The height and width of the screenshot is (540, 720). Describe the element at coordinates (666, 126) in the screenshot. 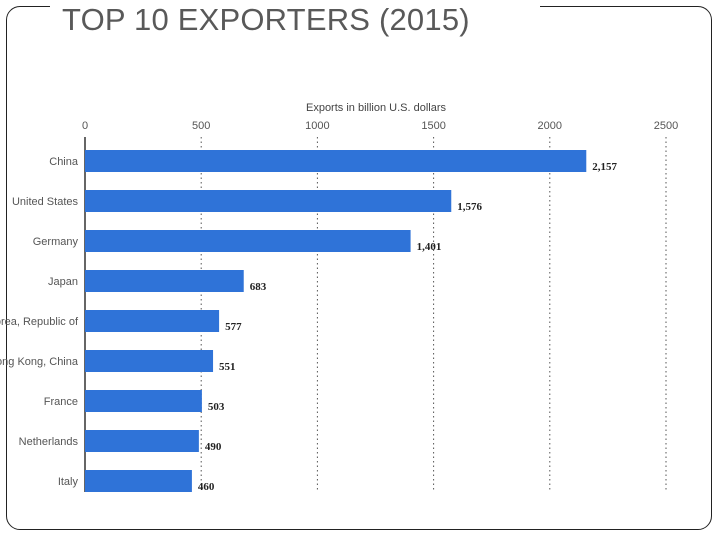

I see `x-tick-label-2500: 2500` at that location.